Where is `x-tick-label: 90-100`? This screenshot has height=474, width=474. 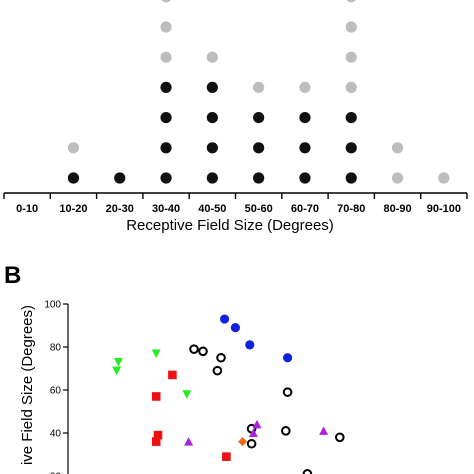 x-tick-label: 90-100 is located at coordinates (444, 209).